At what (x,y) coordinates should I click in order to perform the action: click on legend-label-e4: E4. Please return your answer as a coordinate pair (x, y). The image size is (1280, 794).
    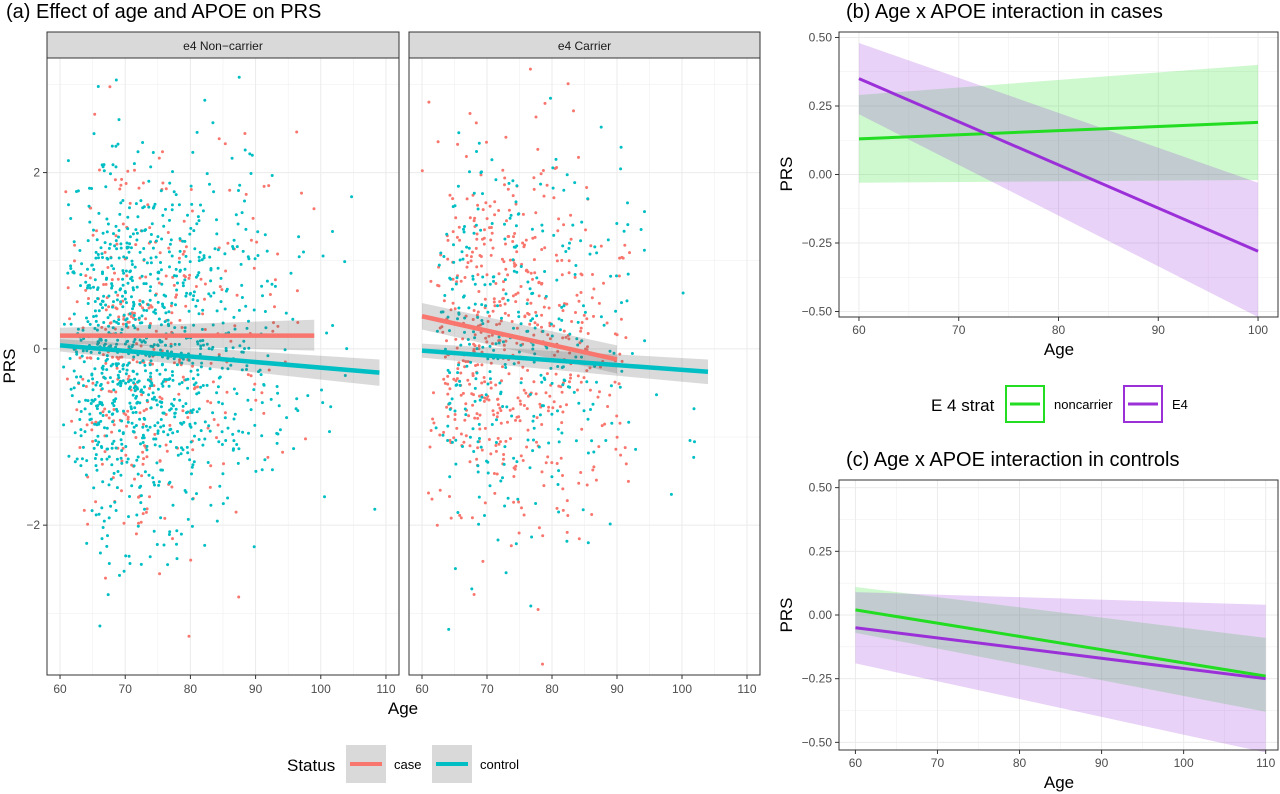
    Looking at the image, I should click on (1180, 404).